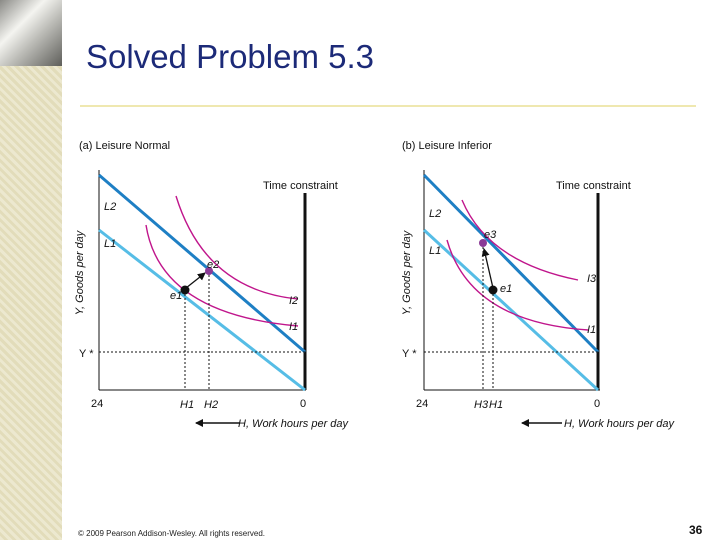  What do you see at coordinates (294, 424) in the screenshot?
I see `panel-a-x-axis-label: H, Work hours per day` at bounding box center [294, 424].